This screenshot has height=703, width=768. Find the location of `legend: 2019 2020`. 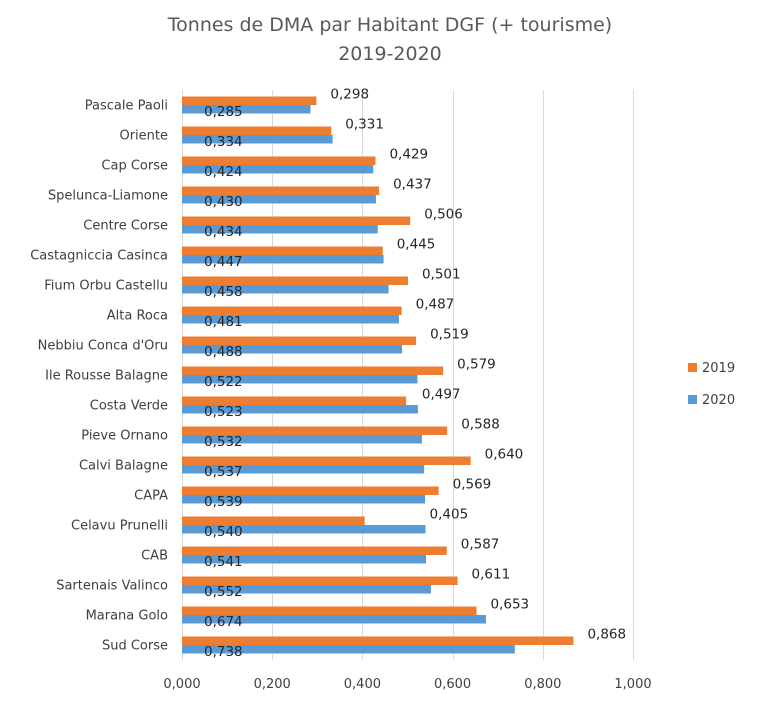

legend: 2019 2020 is located at coordinates (711, 384).